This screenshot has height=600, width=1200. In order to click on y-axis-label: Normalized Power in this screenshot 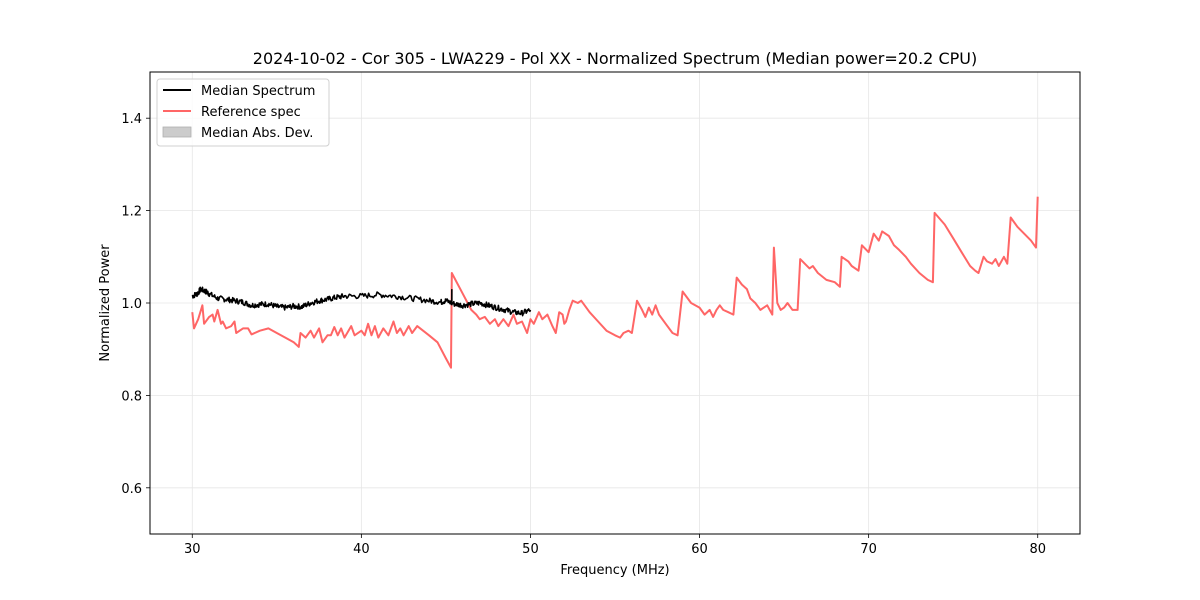, I will do `click(105, 303)`.